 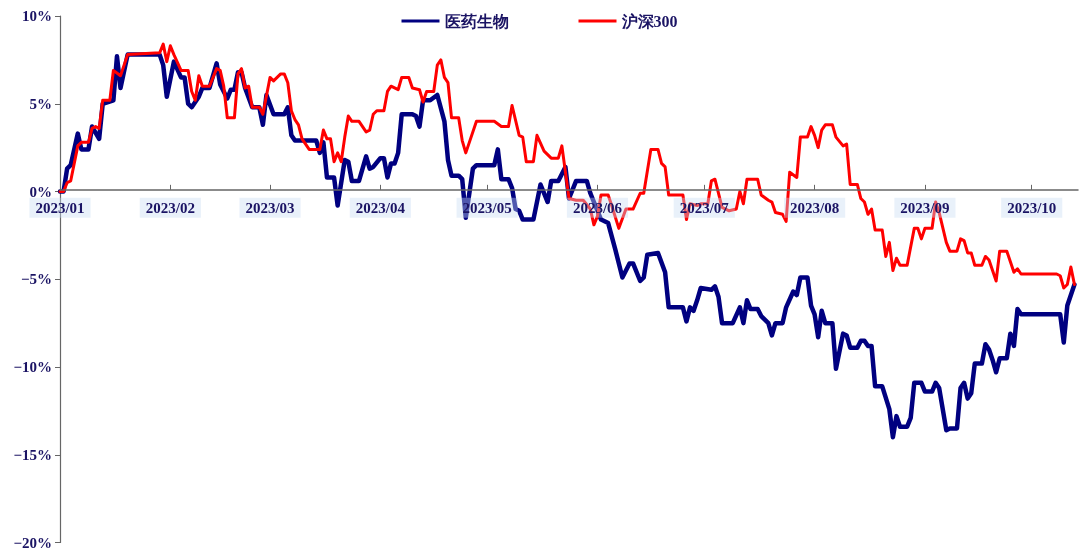 I want to click on y-tick-label: 10%, so click(x=37, y=16).